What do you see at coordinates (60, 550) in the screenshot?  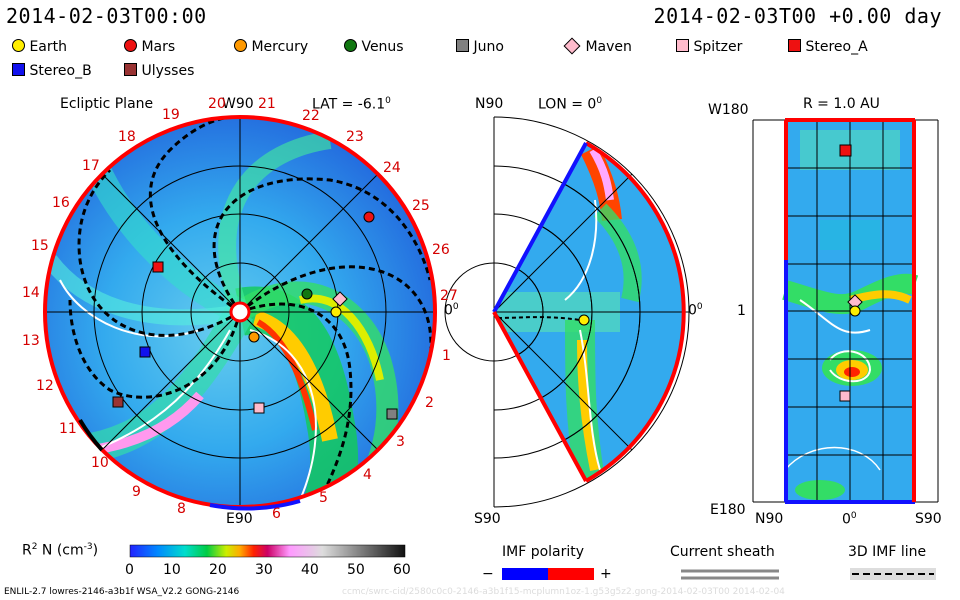 I see `colorbar-label: R2 N (cm-3)` at bounding box center [60, 550].